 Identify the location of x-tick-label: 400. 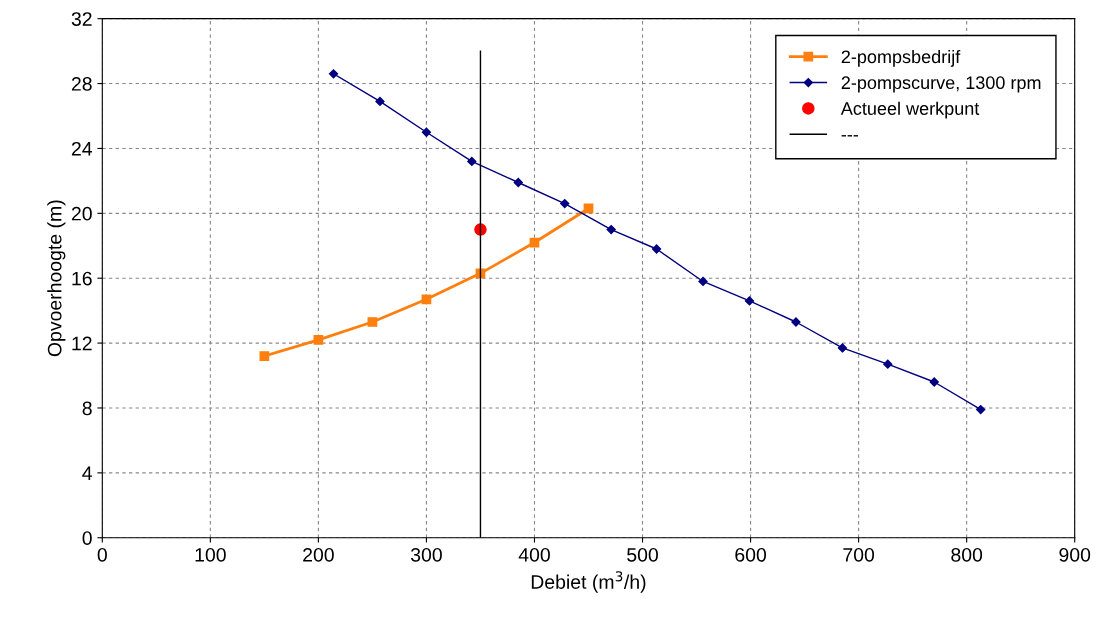
(534, 554).